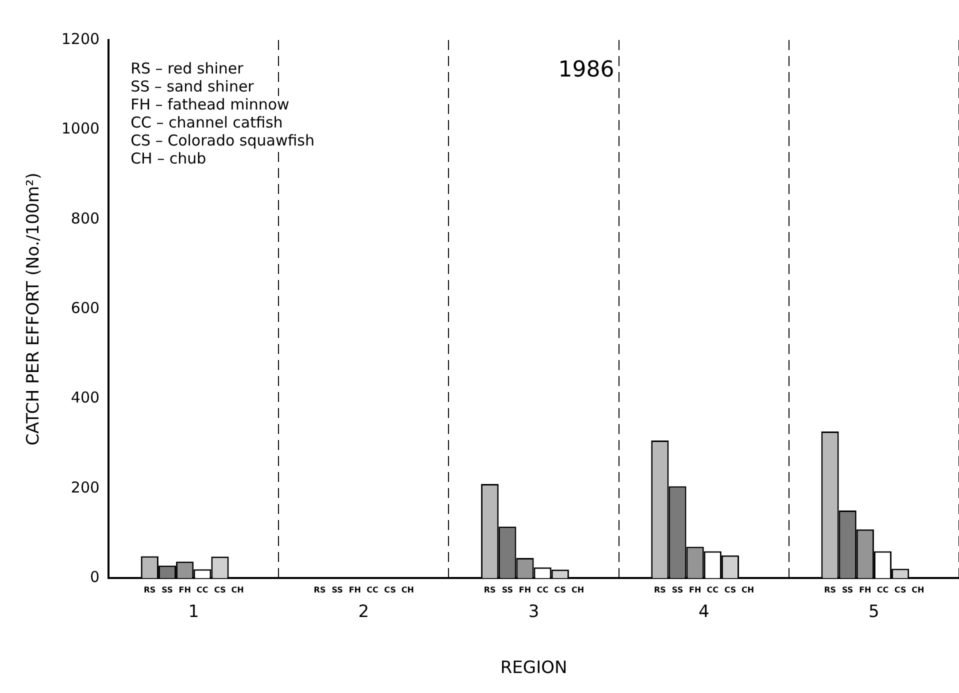 The height and width of the screenshot is (693, 959). What do you see at coordinates (364, 612) in the screenshot?
I see `x-tick-label: 2` at bounding box center [364, 612].